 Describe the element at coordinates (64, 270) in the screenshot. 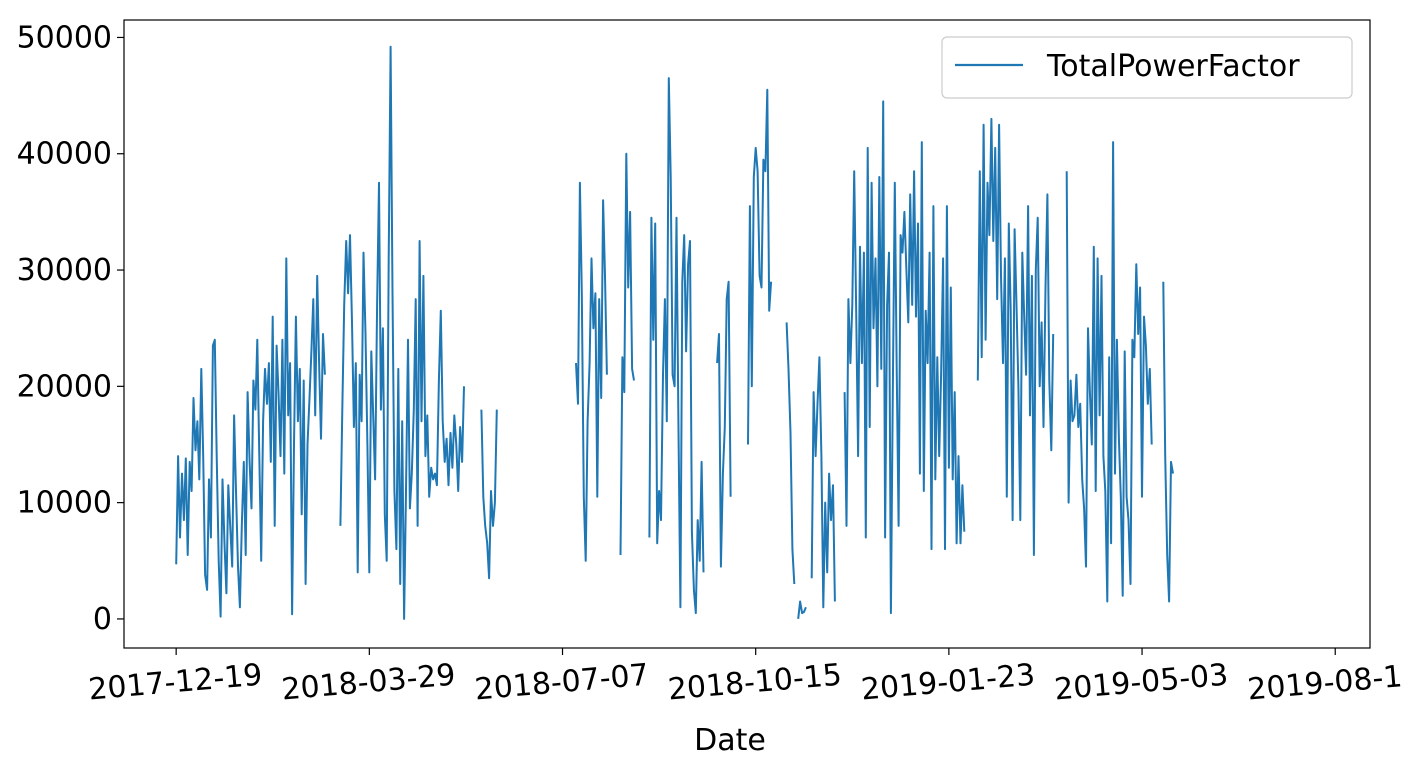

I see `y-tick-label: 30000` at that location.